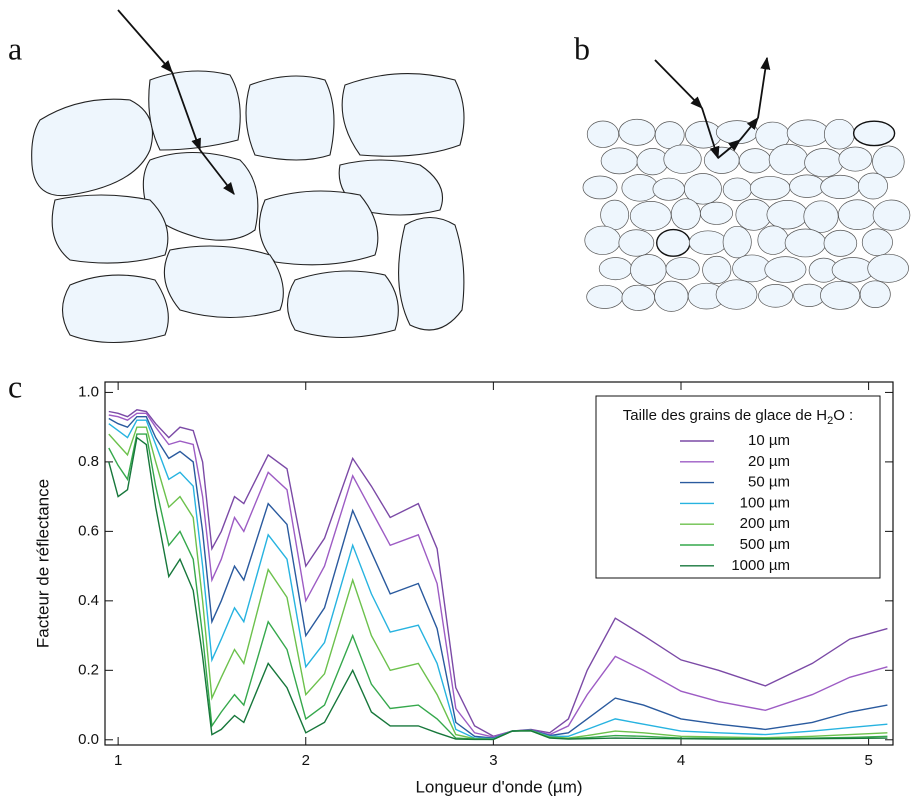 The image size is (911, 802). I want to click on y-tick-label: 1.0, so click(88, 391).